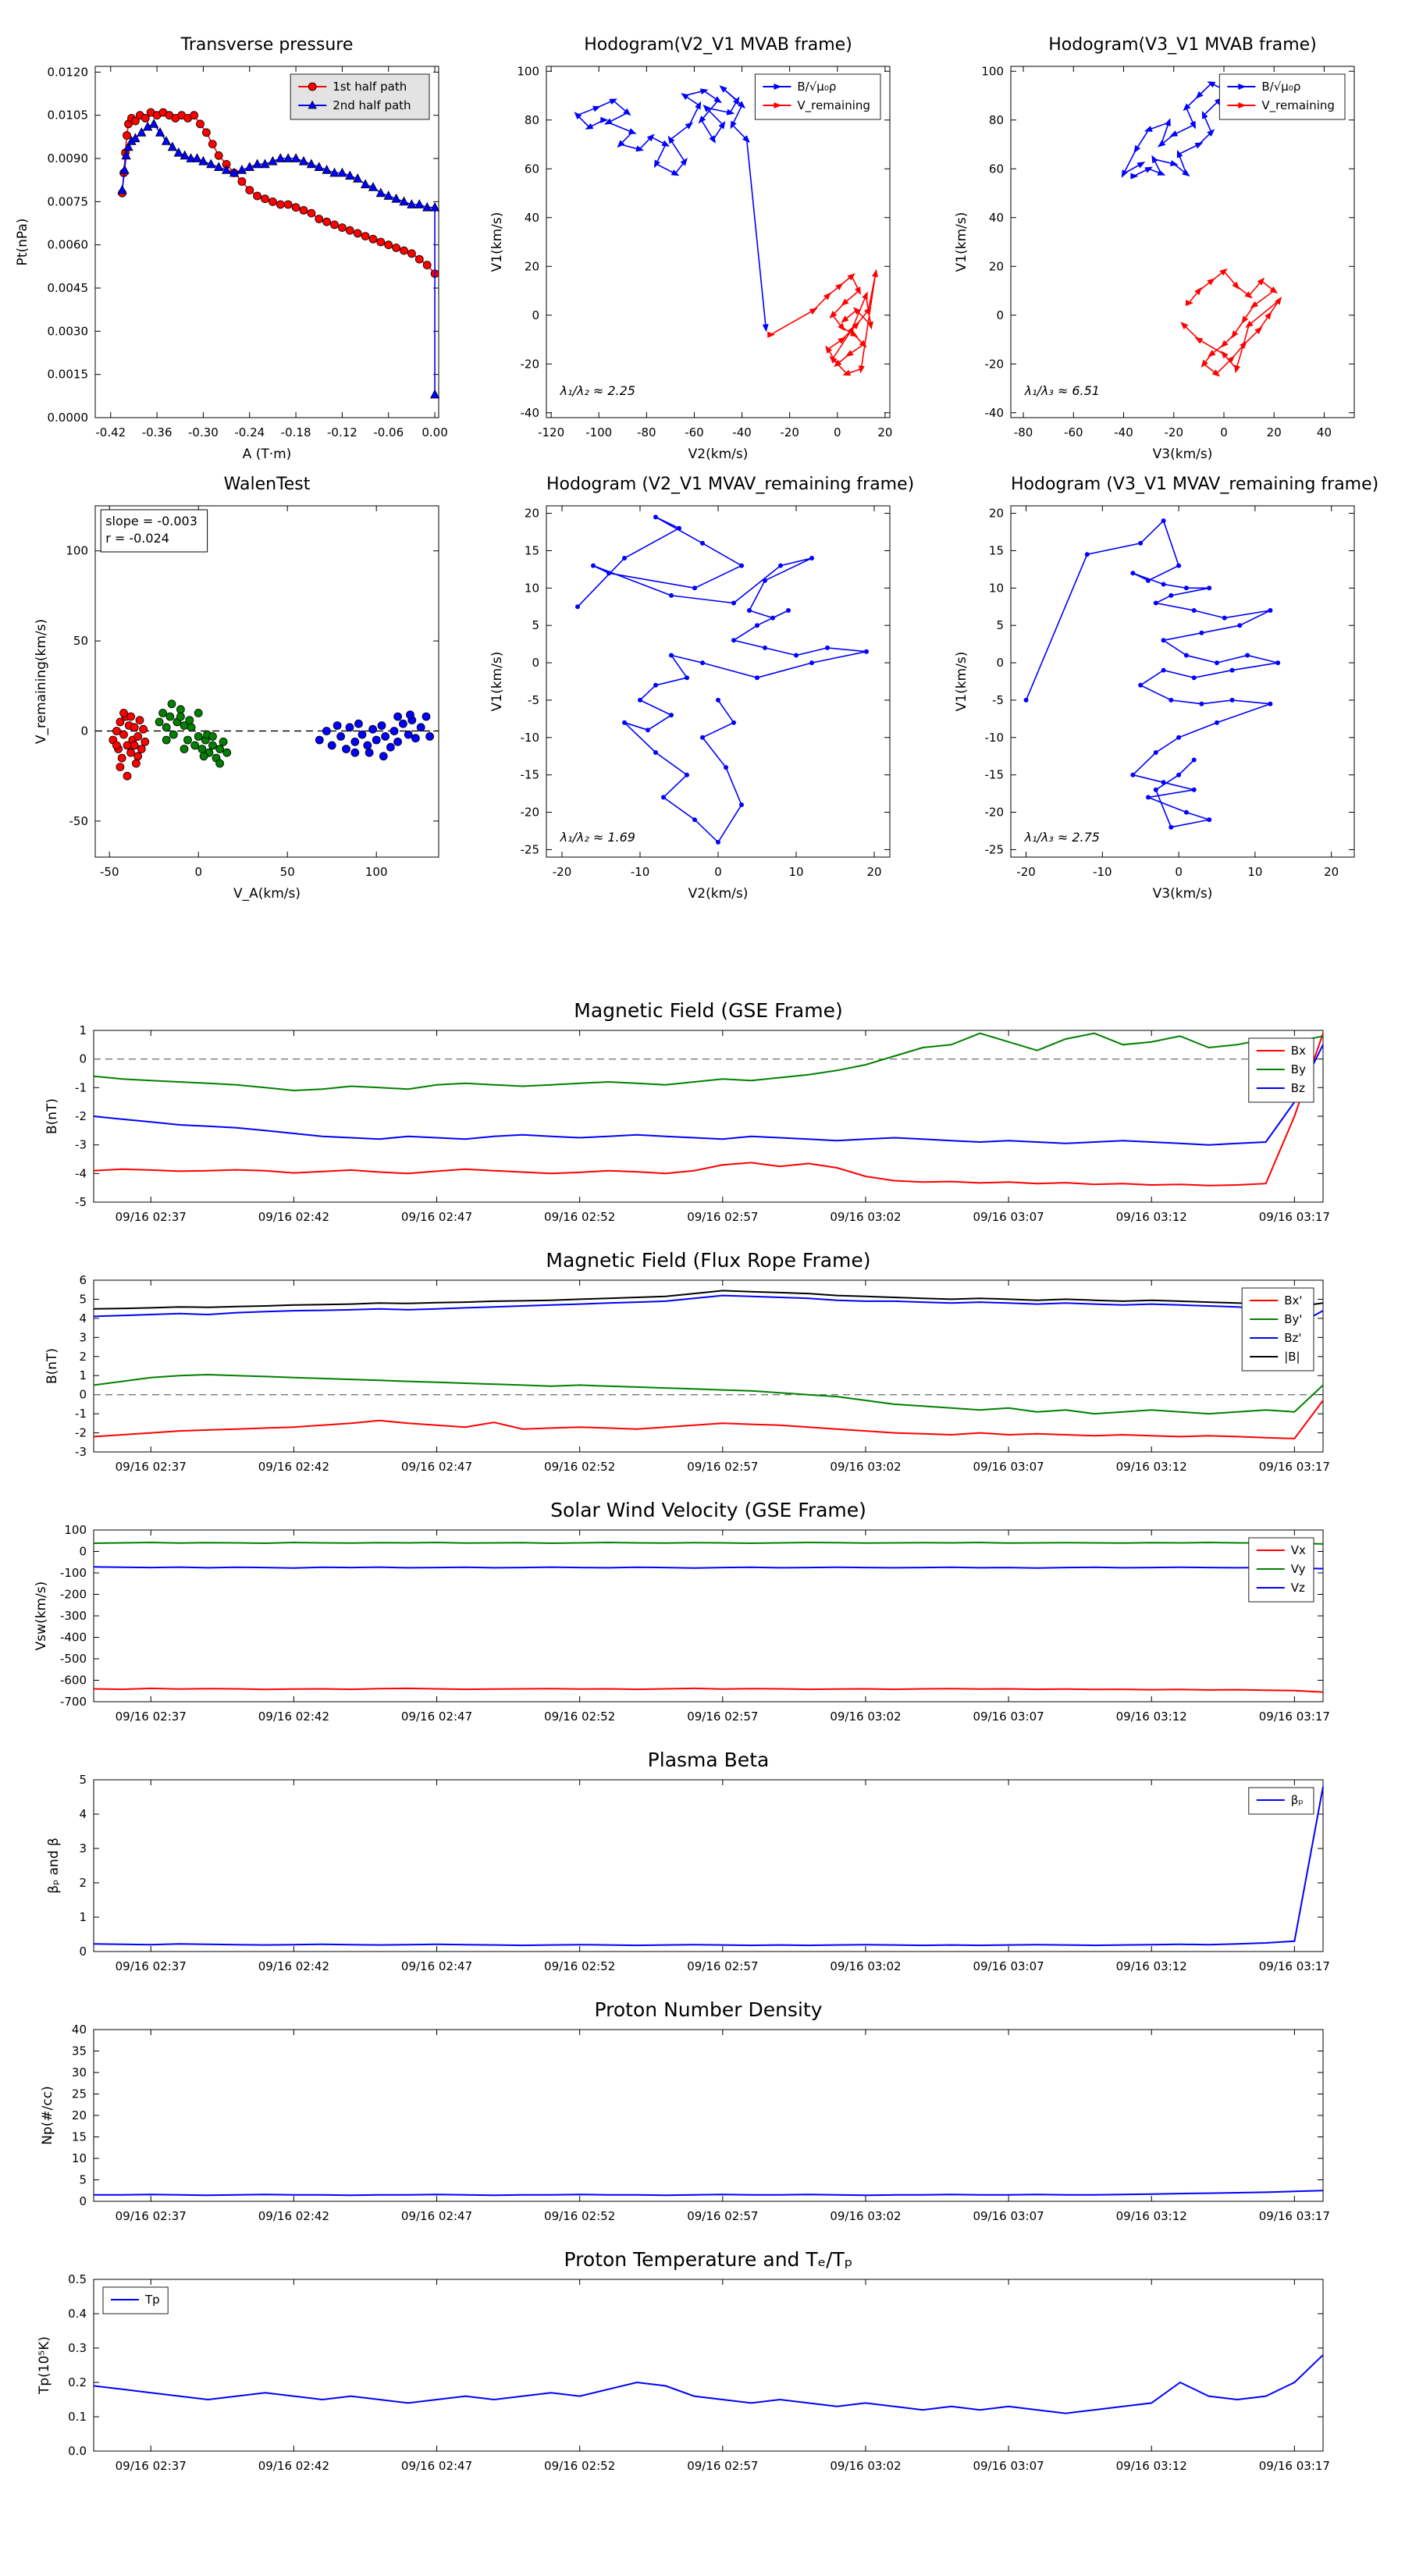 This screenshot has width=1405, height=2576. What do you see at coordinates (995, 849) in the screenshot?
I see `svg-text: -25` at bounding box center [995, 849].